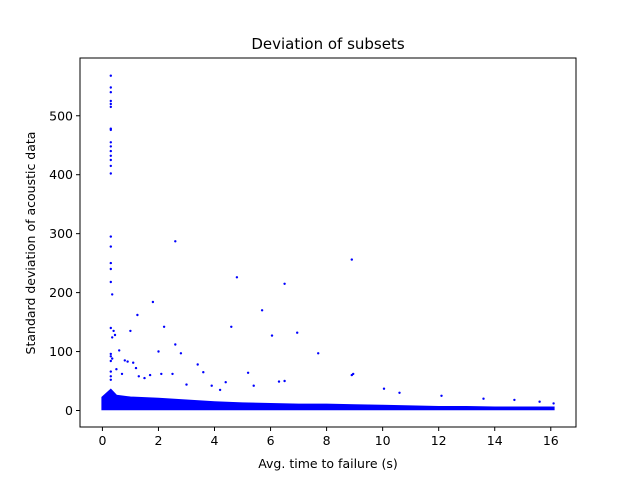 The width and height of the screenshot is (640, 480). What do you see at coordinates (30, 243) in the screenshot?
I see `y-axis-label: Standard deviation of acoustic data` at bounding box center [30, 243].